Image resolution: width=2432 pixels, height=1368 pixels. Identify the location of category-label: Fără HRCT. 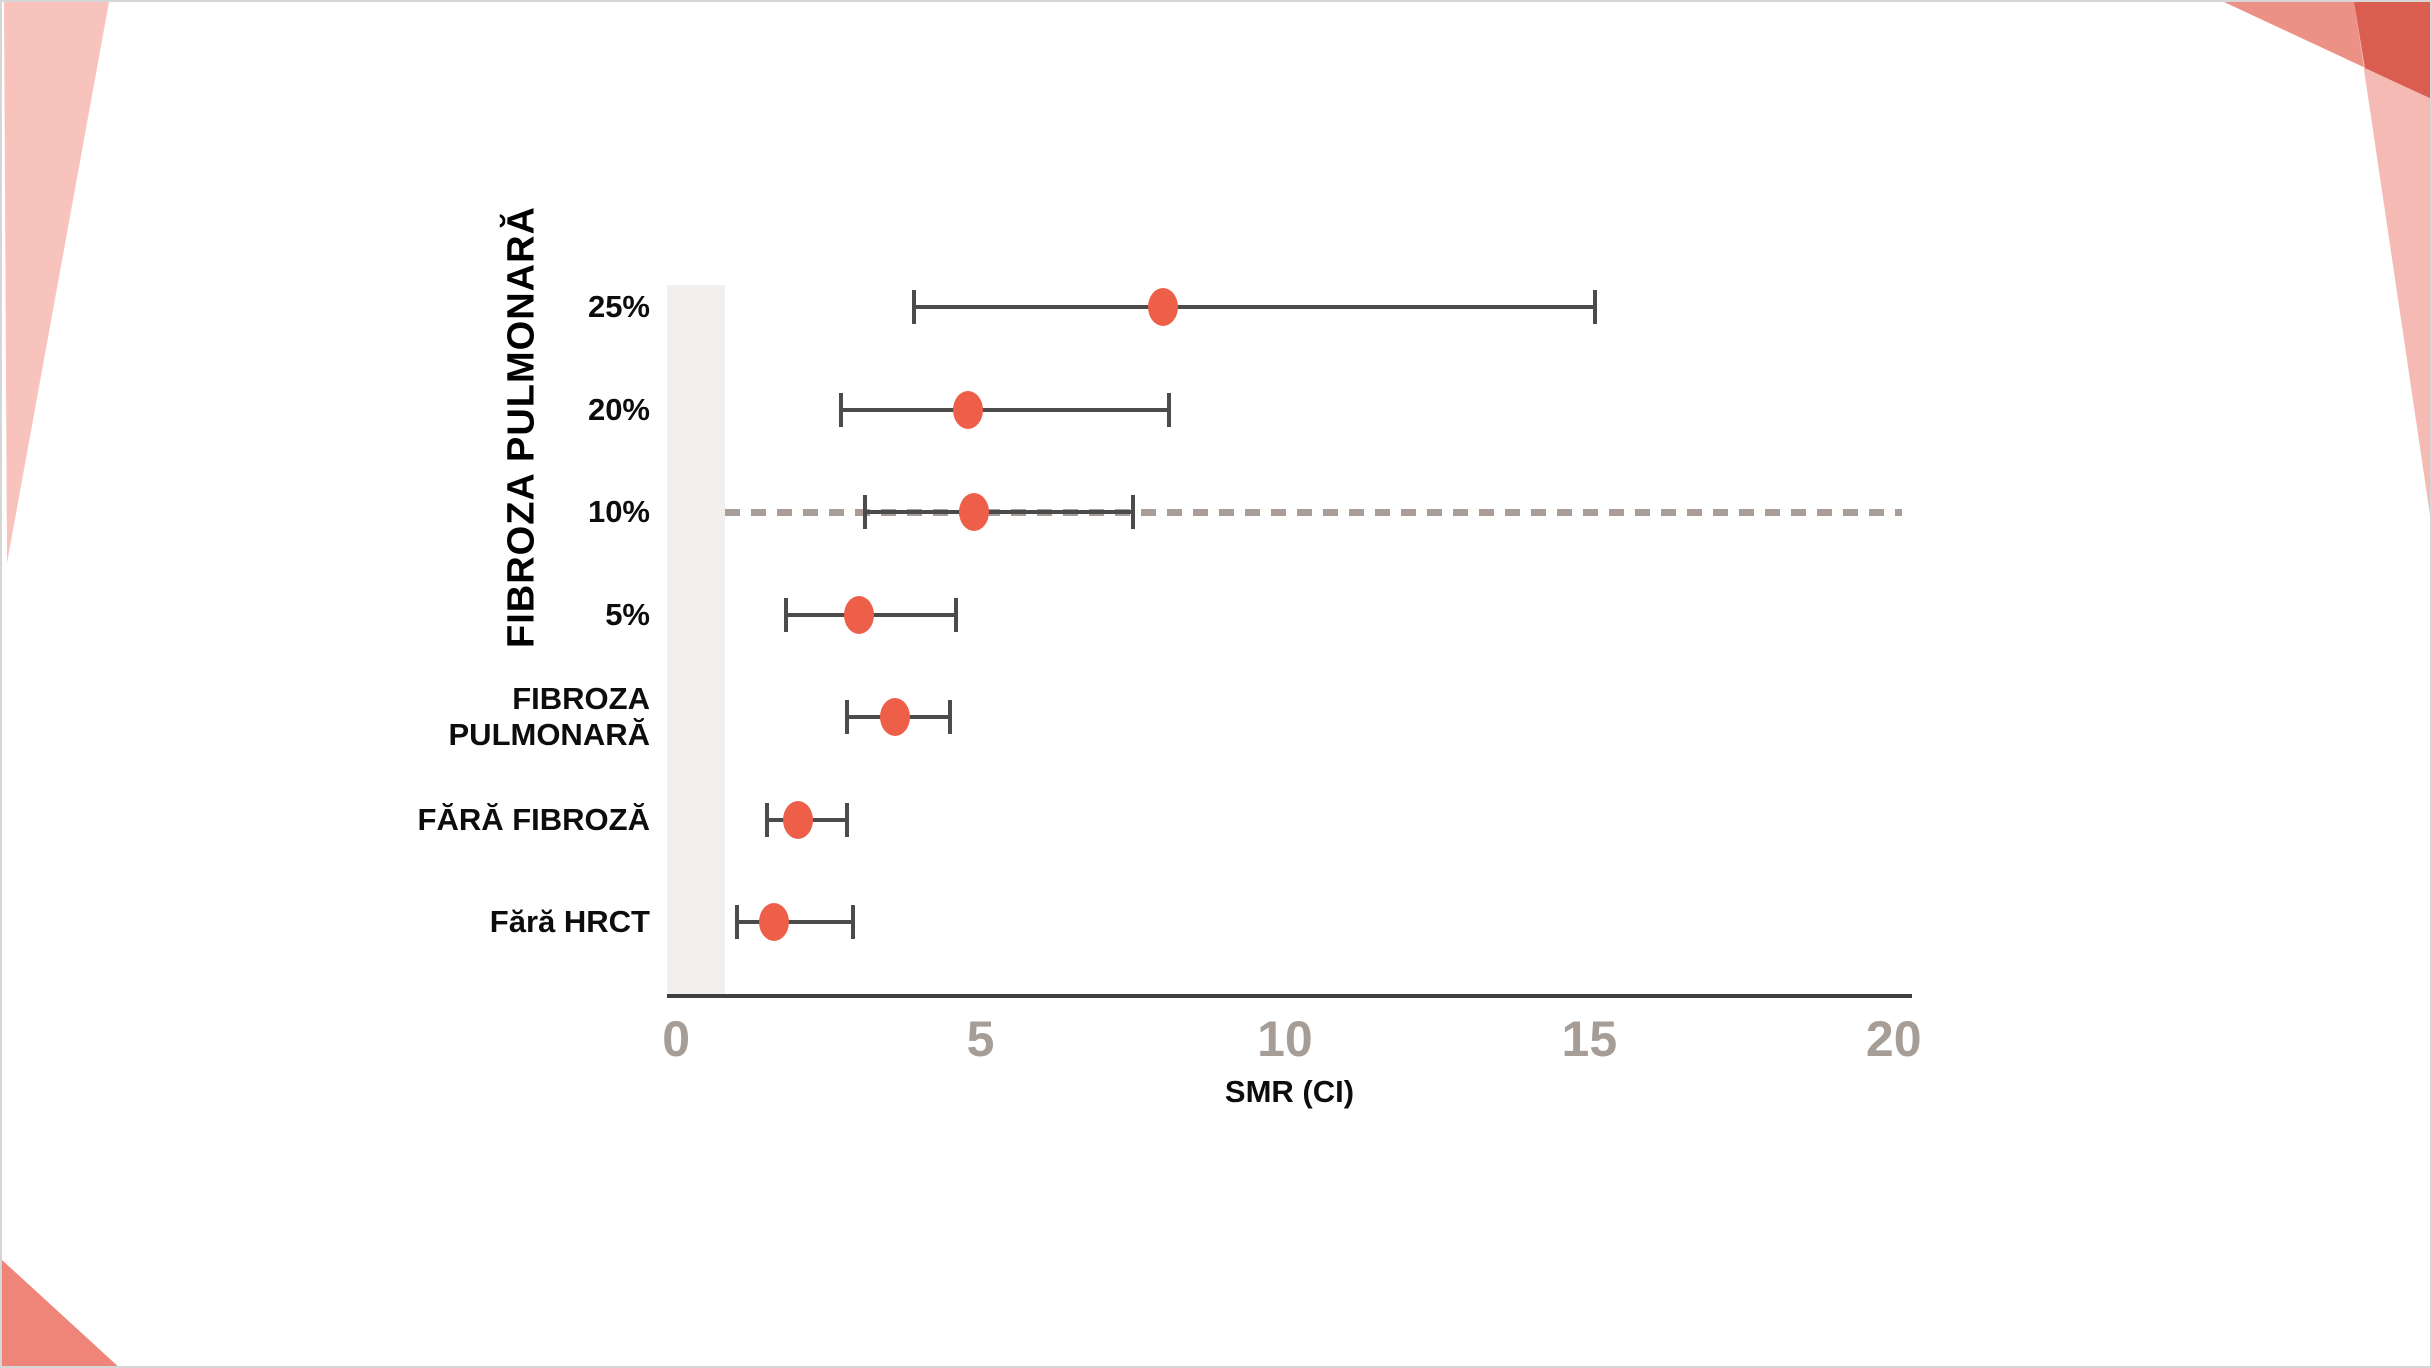
(569, 922).